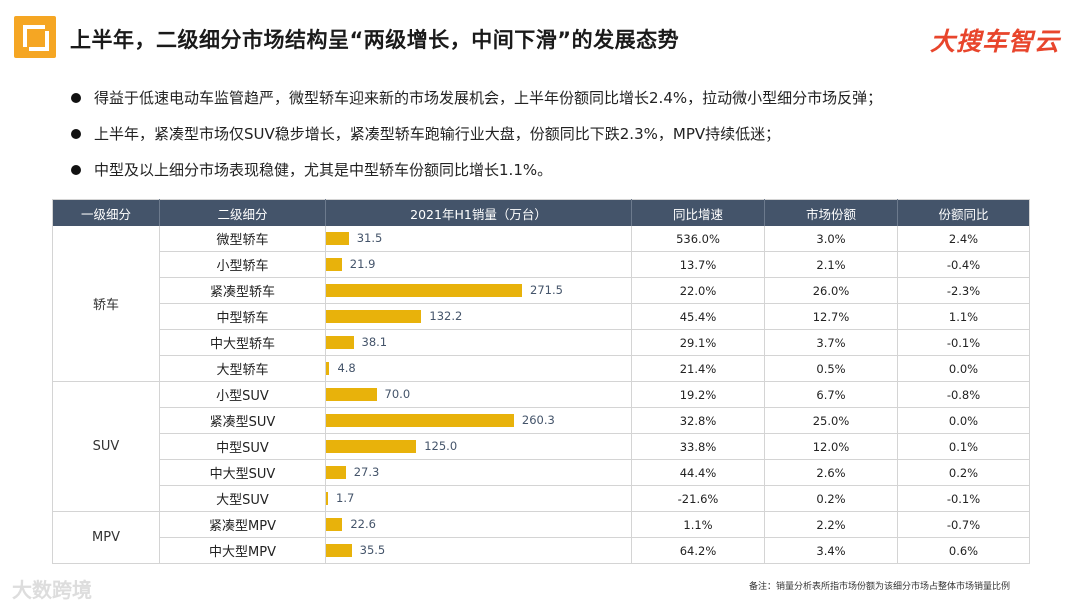 The image size is (1080, 608). Describe the element at coordinates (541, 264) in the screenshot. I see `table-row: 小型轿车 21.9 13.7% 2.1% -0.4%` at that location.